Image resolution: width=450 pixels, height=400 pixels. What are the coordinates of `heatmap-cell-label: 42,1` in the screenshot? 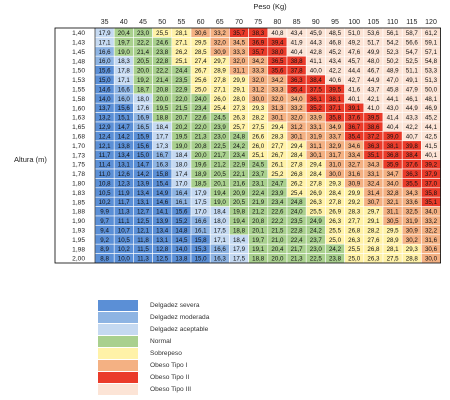 It's located at (373, 99).